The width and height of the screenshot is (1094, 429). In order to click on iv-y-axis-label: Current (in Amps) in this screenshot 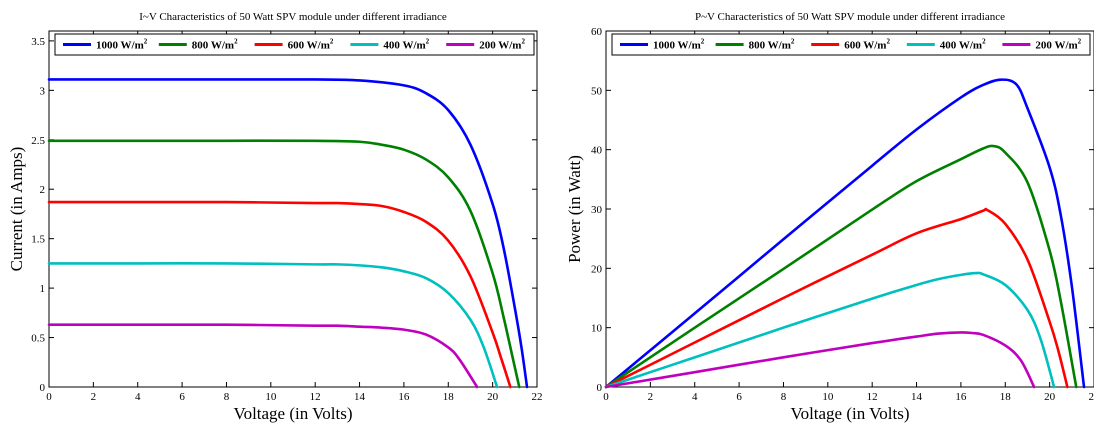, I will do `click(16, 209)`.